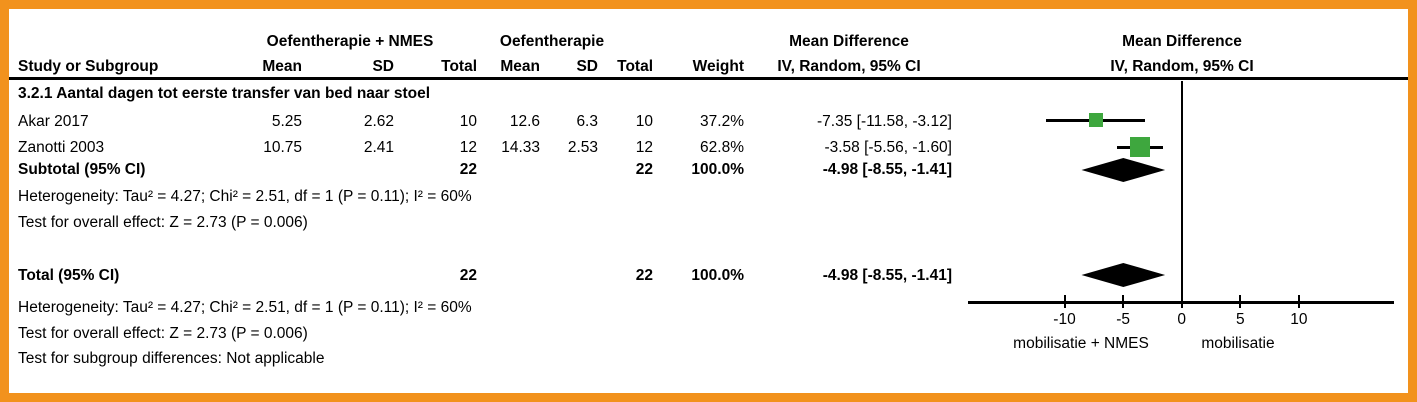 Image resolution: width=1417 pixels, height=402 pixels. Describe the element at coordinates (53, 121) in the screenshot. I see `study-name: Akar 2017` at that location.